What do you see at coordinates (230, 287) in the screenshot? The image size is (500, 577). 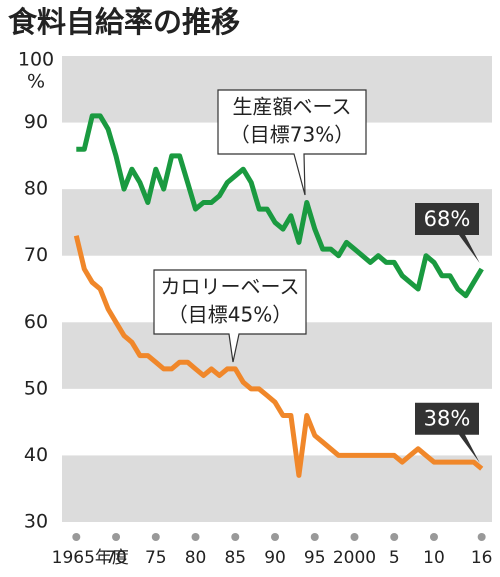 I see `annotation: カロリーベース` at bounding box center [230, 287].